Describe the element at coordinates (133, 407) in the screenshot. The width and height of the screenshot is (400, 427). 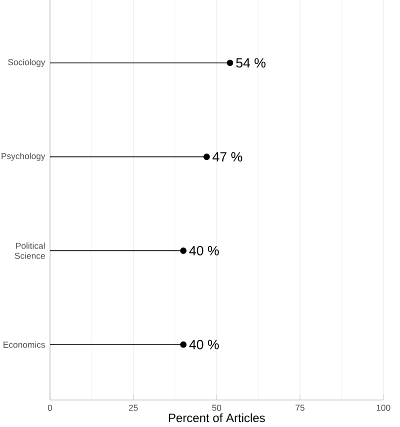
I see `x-tick-label: 25` at that location.